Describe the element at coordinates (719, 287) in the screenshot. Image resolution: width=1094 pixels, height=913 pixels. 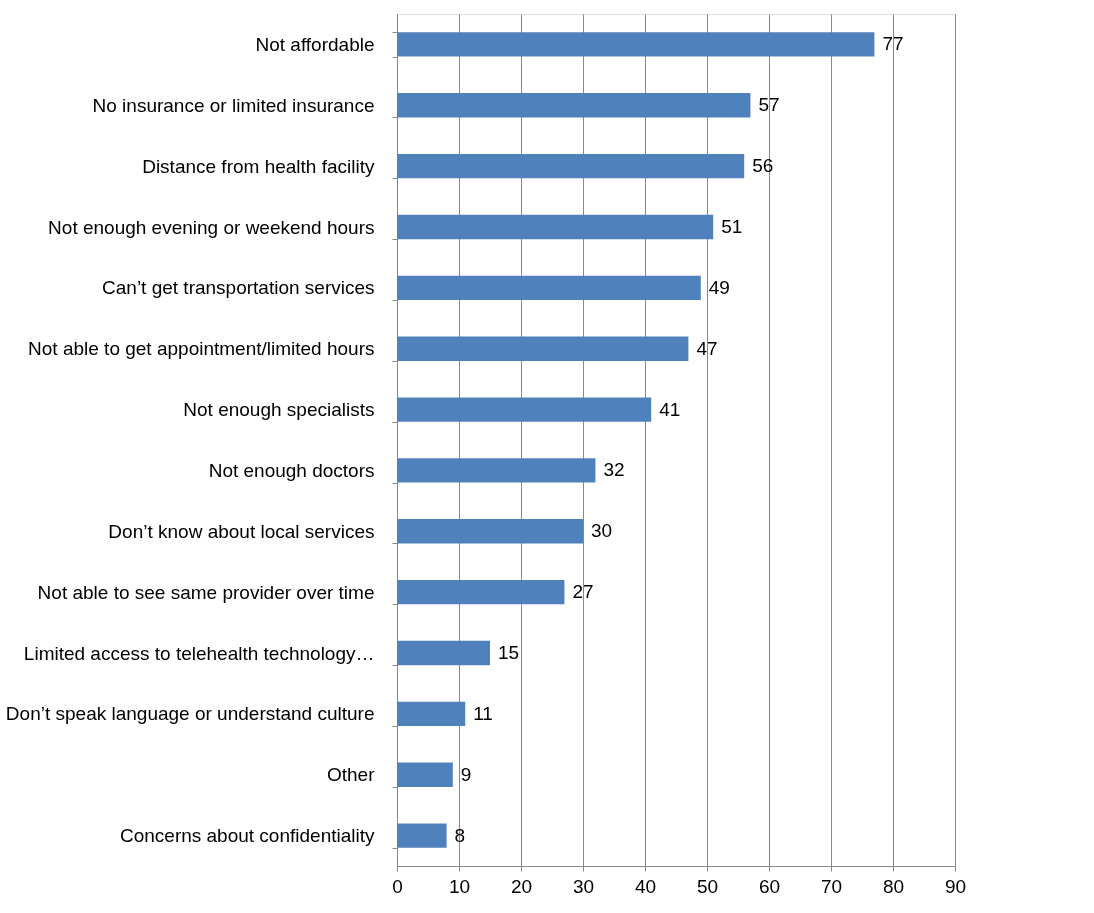
I see `data-label: 49` at that location.